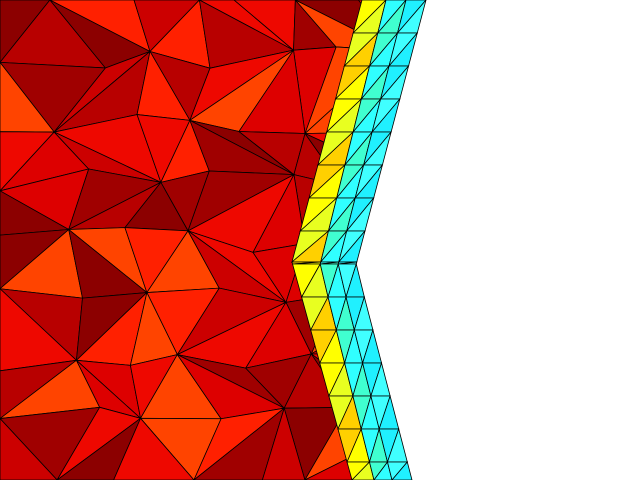  I want to click on boundary-layer-element, so click(402, 470).